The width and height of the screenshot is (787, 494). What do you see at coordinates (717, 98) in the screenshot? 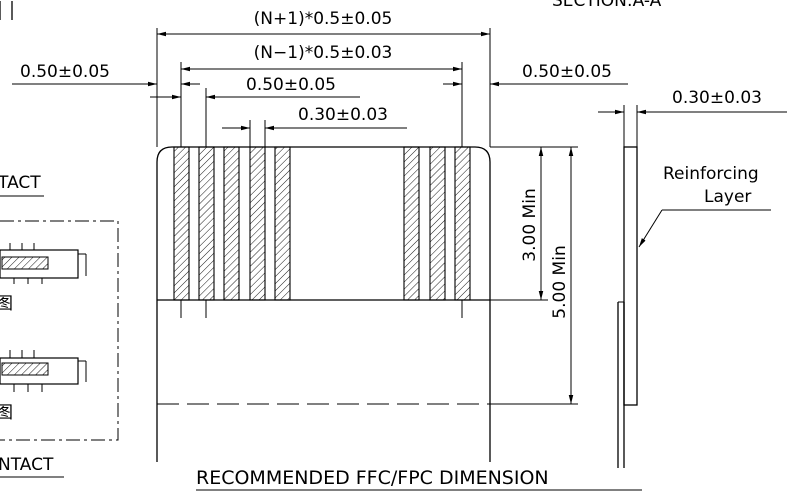
I see `thickness-label: 0.30±0.03` at bounding box center [717, 98].